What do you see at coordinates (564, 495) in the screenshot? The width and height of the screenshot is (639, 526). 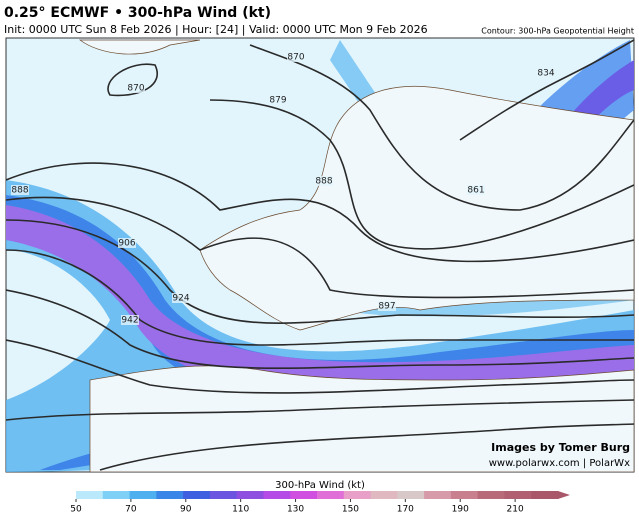 I see `colorbar-arrow` at bounding box center [564, 495].